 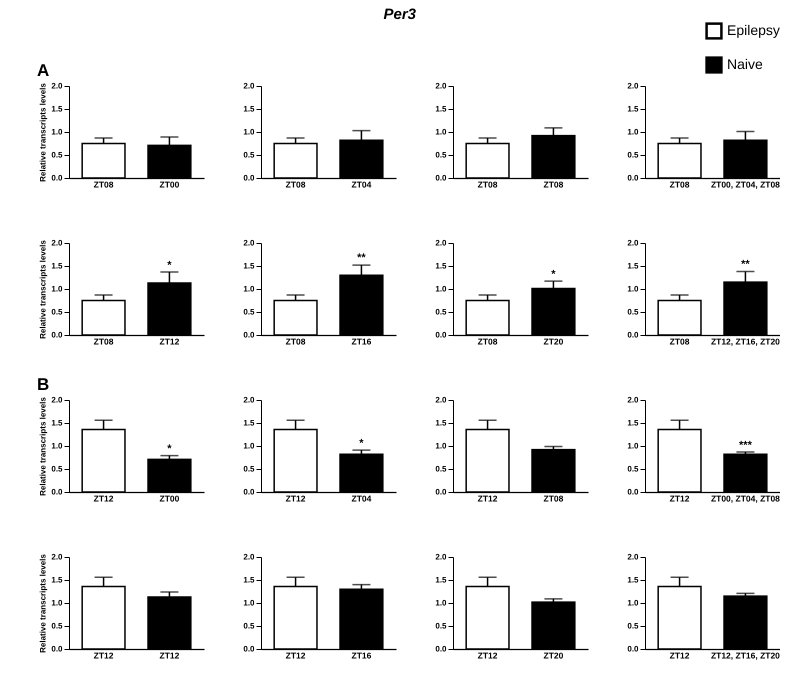 What do you see at coordinates (400, 14) in the screenshot?
I see `chart-title: Per3` at bounding box center [400, 14].